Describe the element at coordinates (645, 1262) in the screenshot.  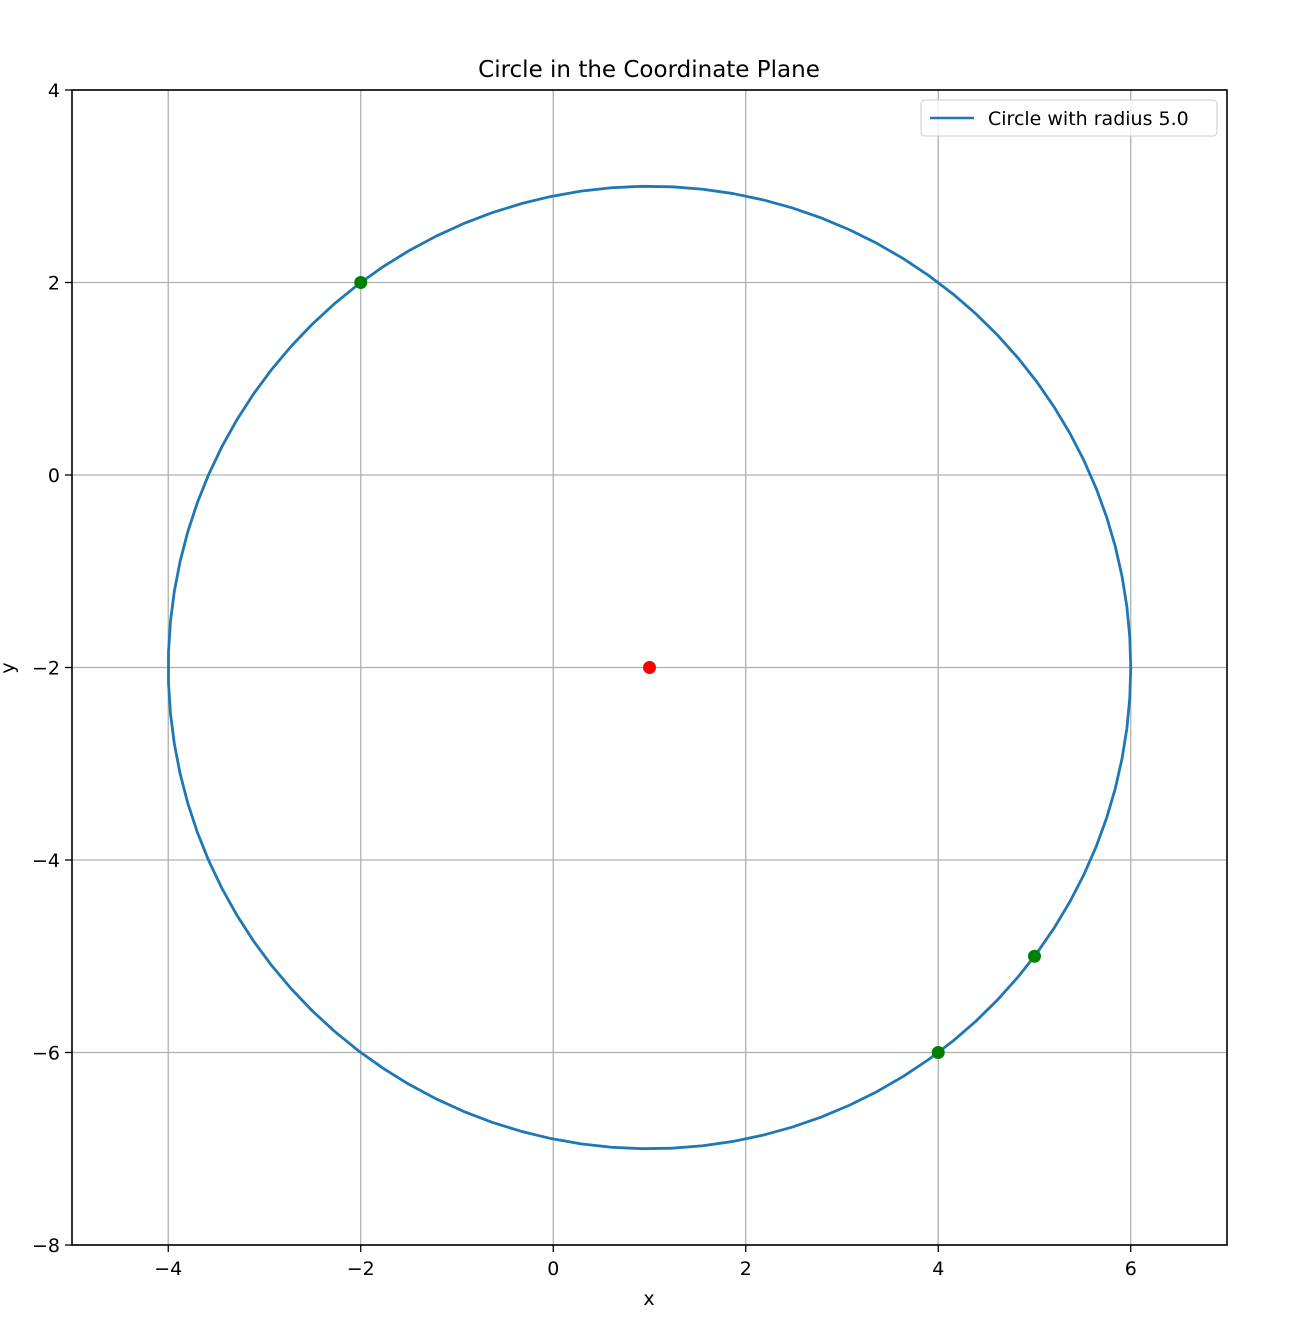
I see `x-axis: −4 −2 0 2 4 6` at that location.